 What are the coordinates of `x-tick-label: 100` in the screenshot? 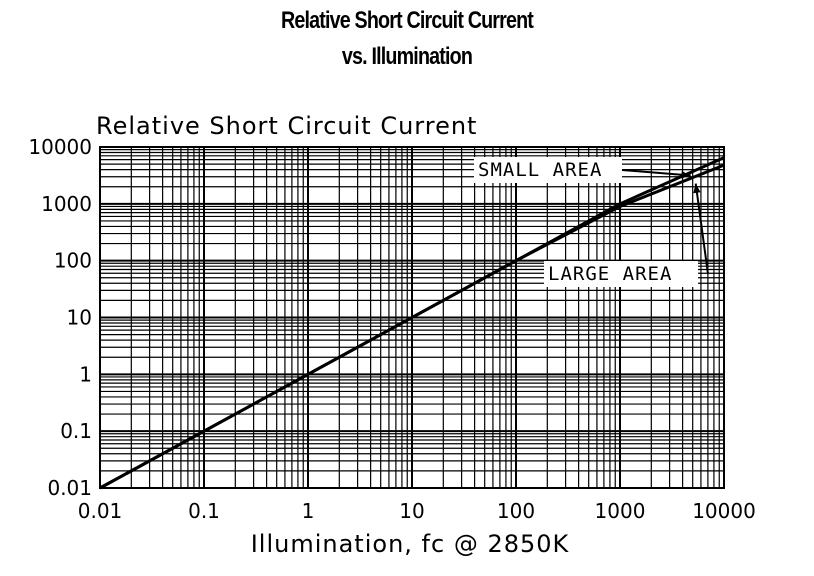 It's located at (516, 511).